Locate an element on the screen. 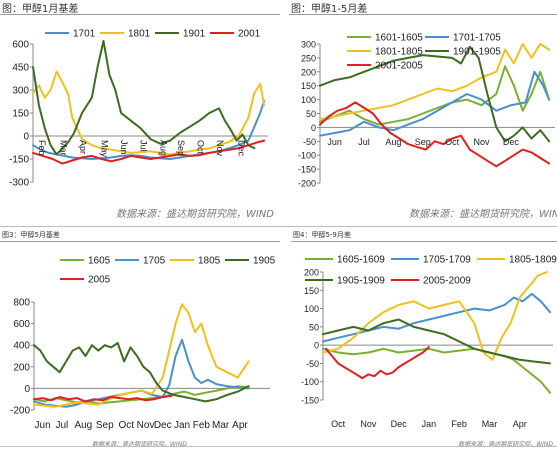  legend-label: 1701-1705 is located at coordinates (477, 38).